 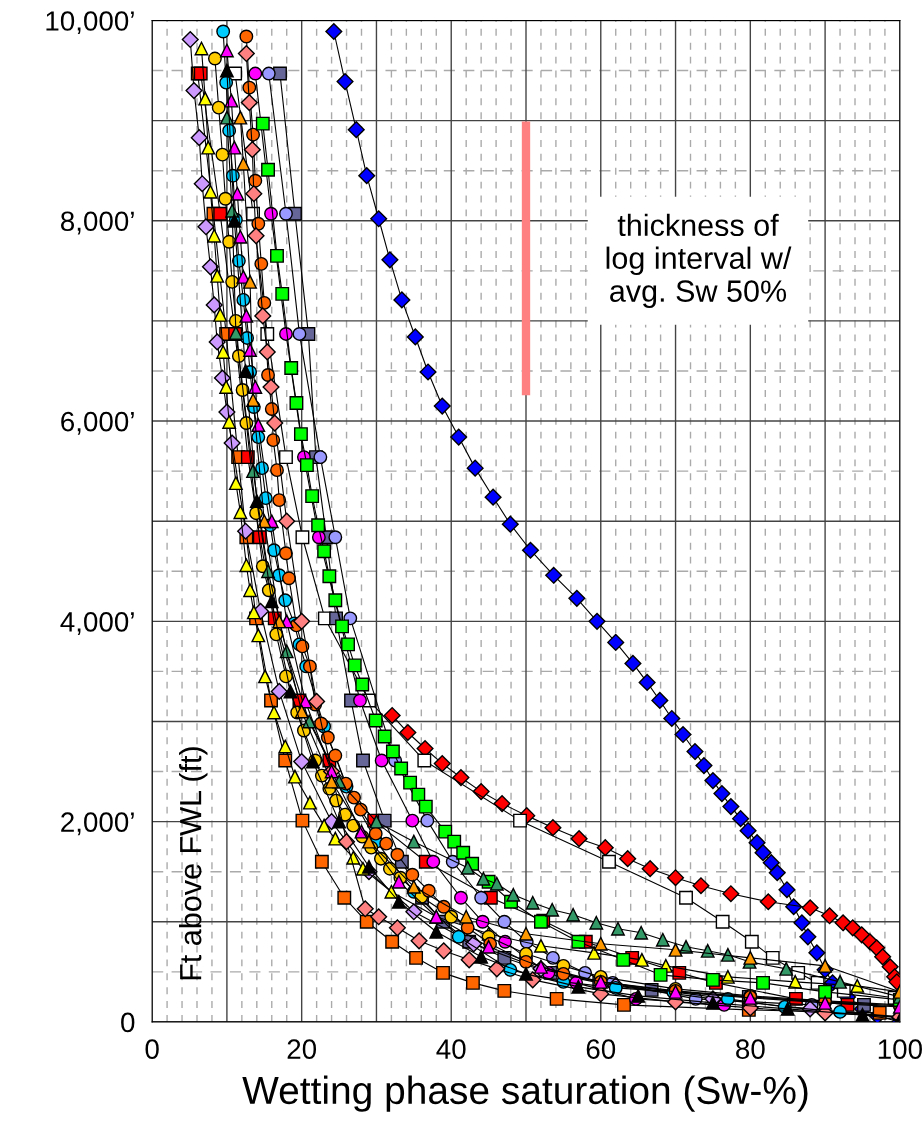 I want to click on x-tick-label: 80, so click(x=750, y=1049).